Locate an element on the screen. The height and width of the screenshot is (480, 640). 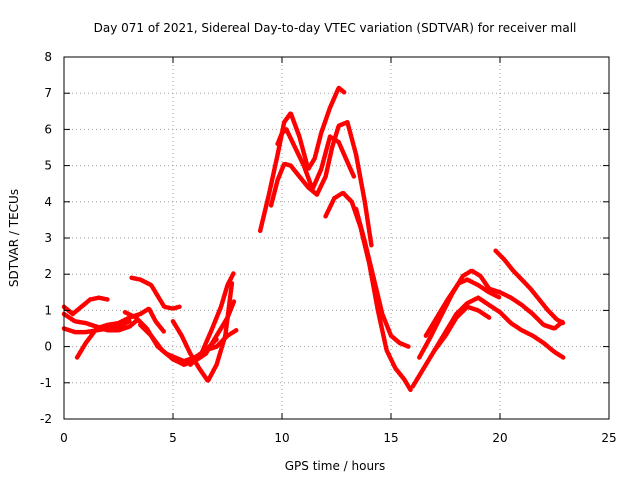
series-arc-b1 is located at coordinates (155, 293).